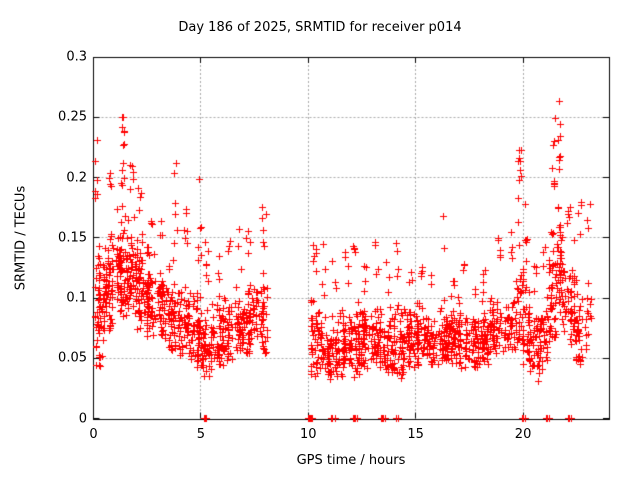 The height and width of the screenshot is (480, 640). Describe the element at coordinates (351, 460) in the screenshot. I see `x-axis-label: GPS time / hours` at that location.